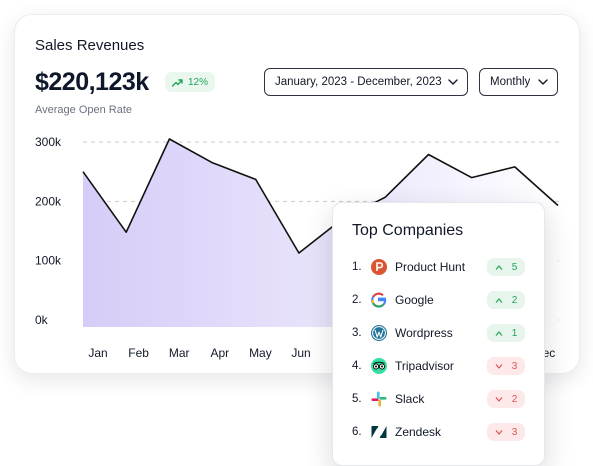  I want to click on x-tick-label: Feb, so click(138, 353).